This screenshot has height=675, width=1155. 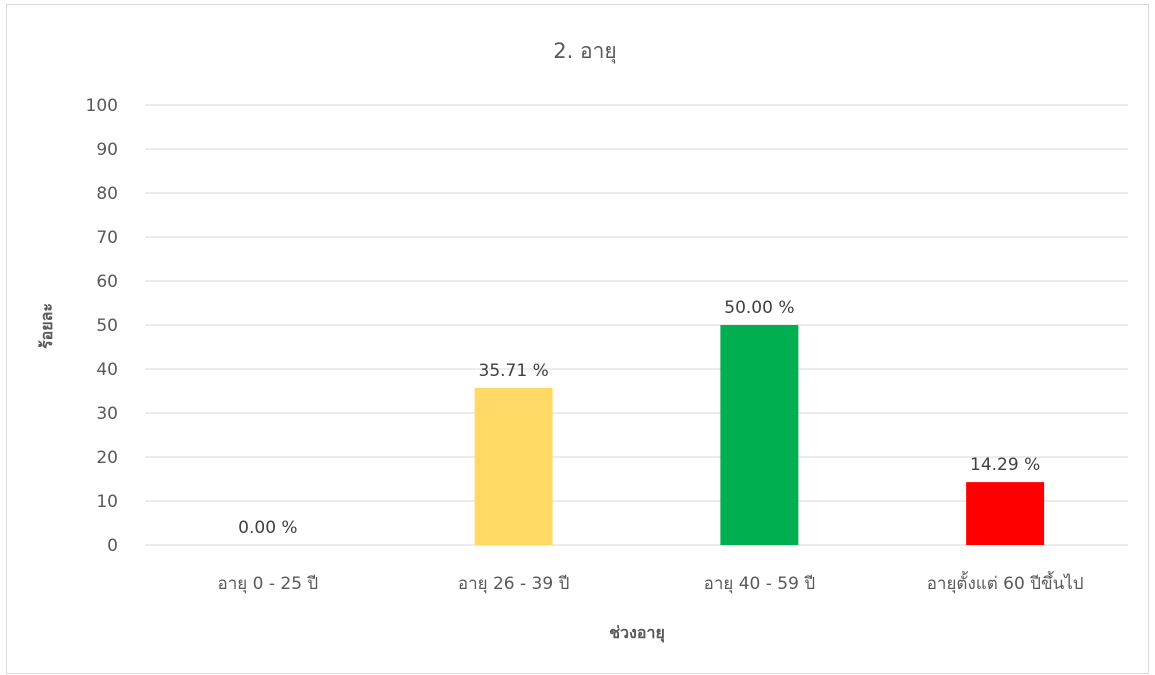 What do you see at coordinates (46, 326) in the screenshot?
I see `y-axis-title: ร้อยละ` at bounding box center [46, 326].